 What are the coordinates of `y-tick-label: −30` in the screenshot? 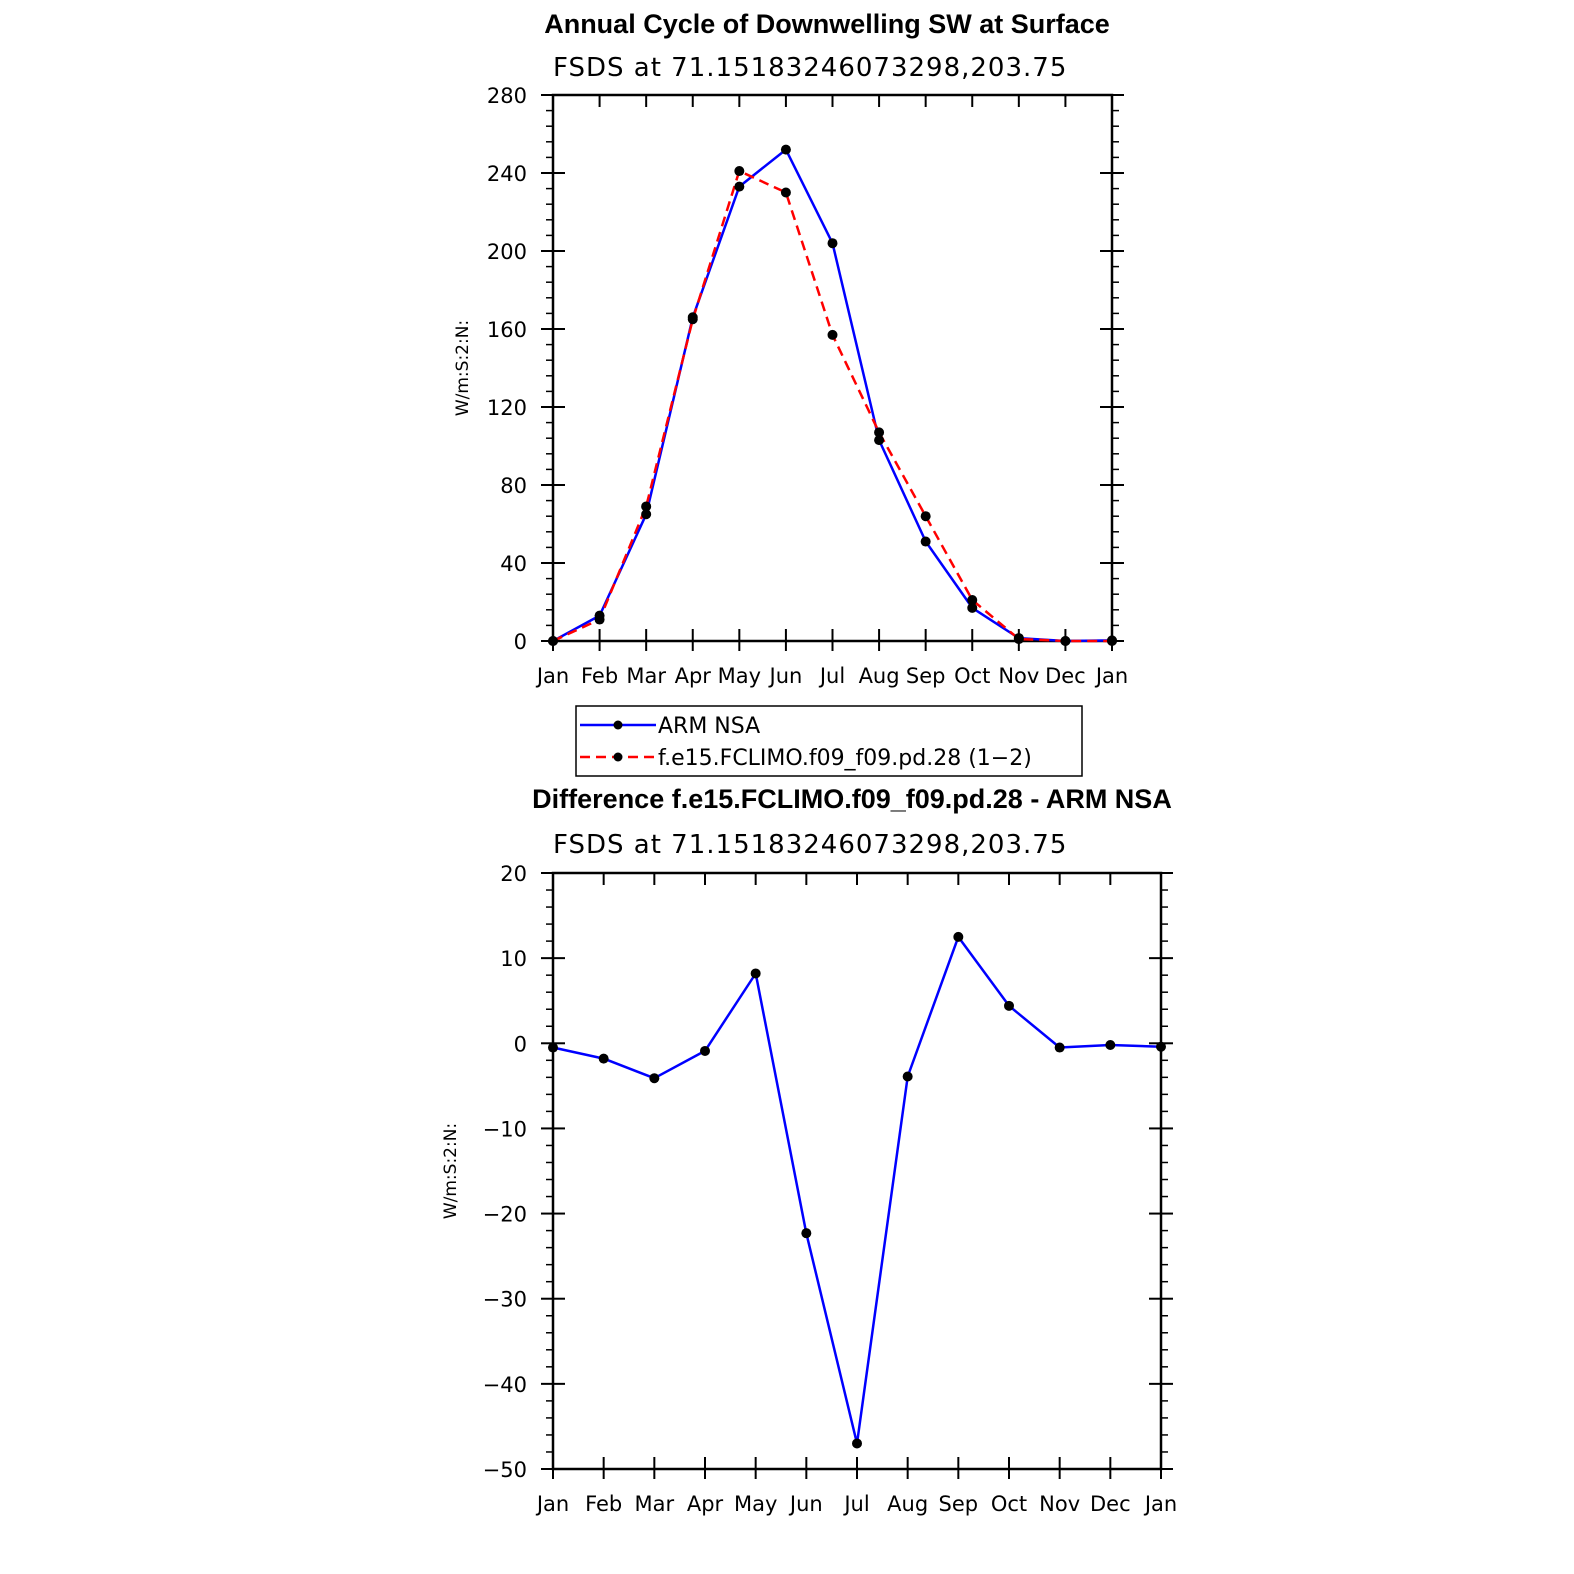 It's located at (505, 1300).